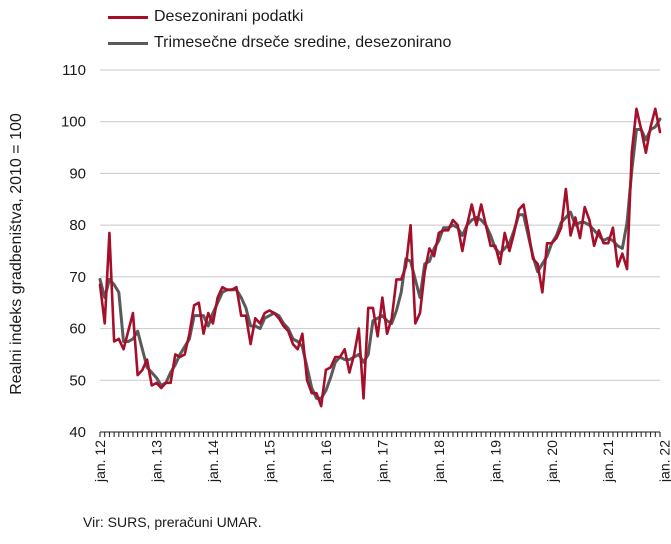 The image size is (671, 544). Describe the element at coordinates (608, 461) in the screenshot. I see `x-tick-label: jan. 21` at that location.